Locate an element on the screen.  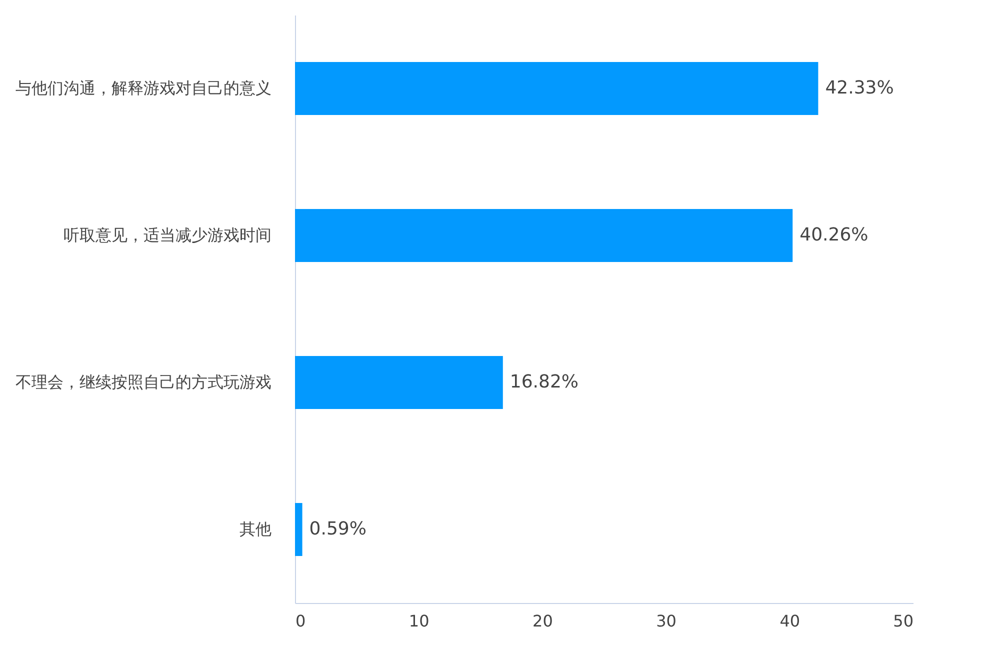
x-tick-label: 20 is located at coordinates (542, 621).